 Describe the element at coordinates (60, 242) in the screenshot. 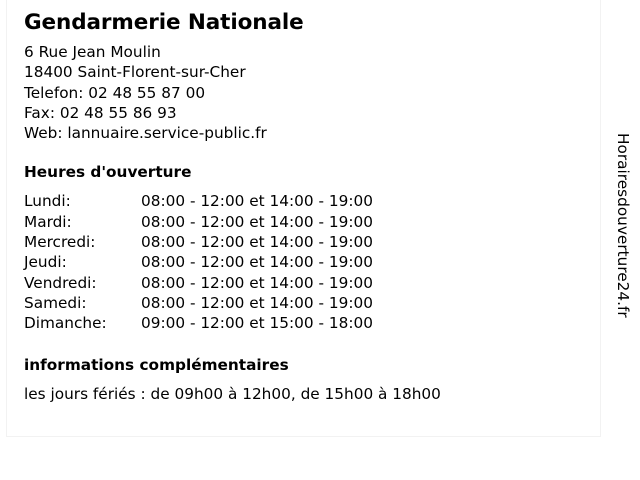

I see `hours-day-label: Mercredi:` at that location.